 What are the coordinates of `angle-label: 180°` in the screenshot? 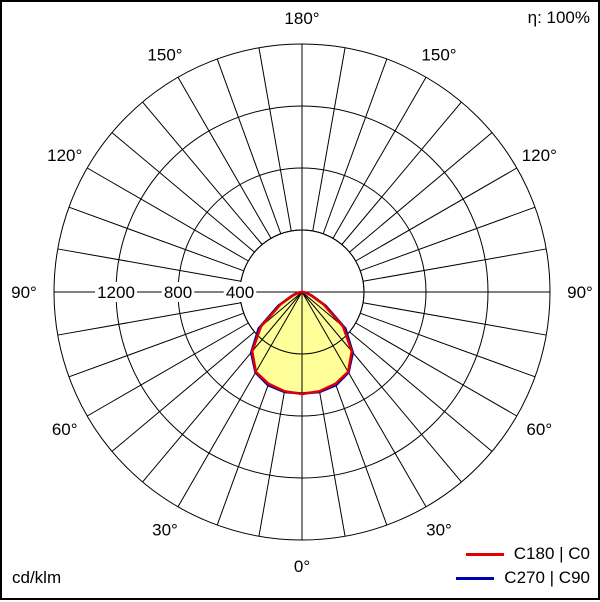 It's located at (301, 18).